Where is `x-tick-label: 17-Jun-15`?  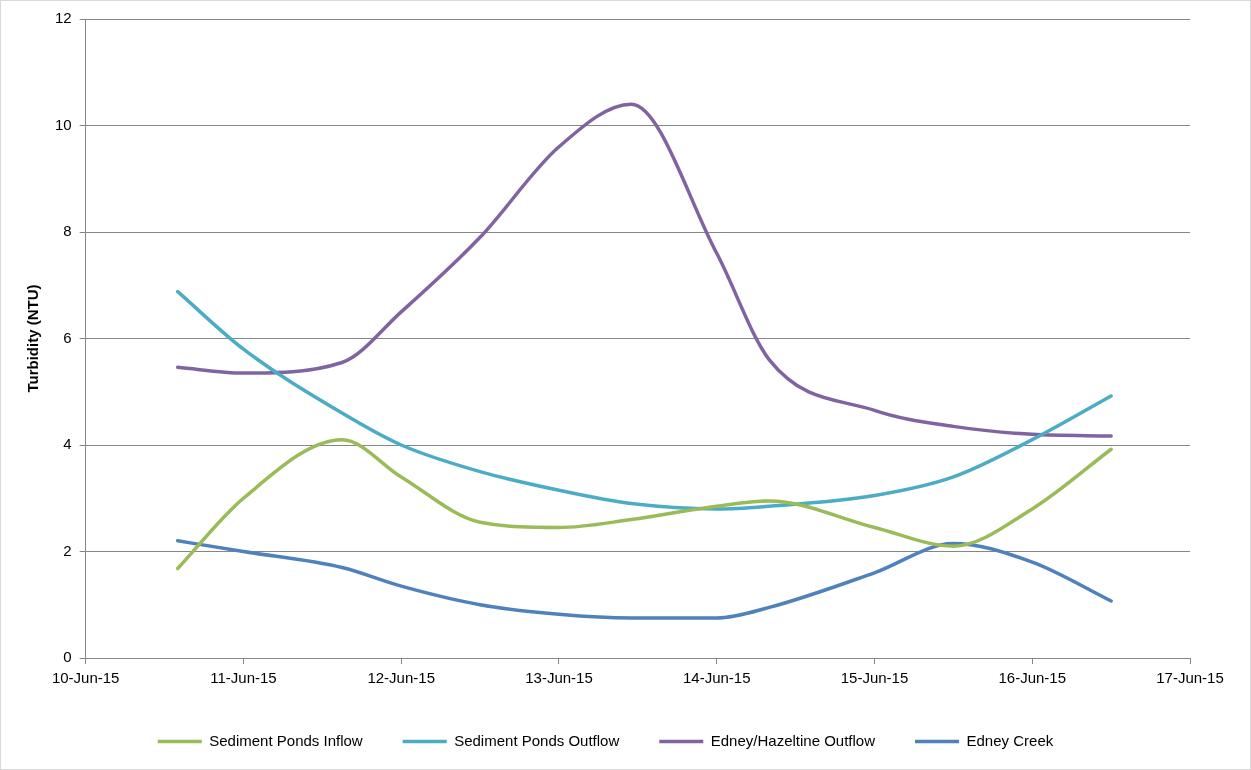 x-tick-label: 17-Jun-15 is located at coordinates (1190, 678).